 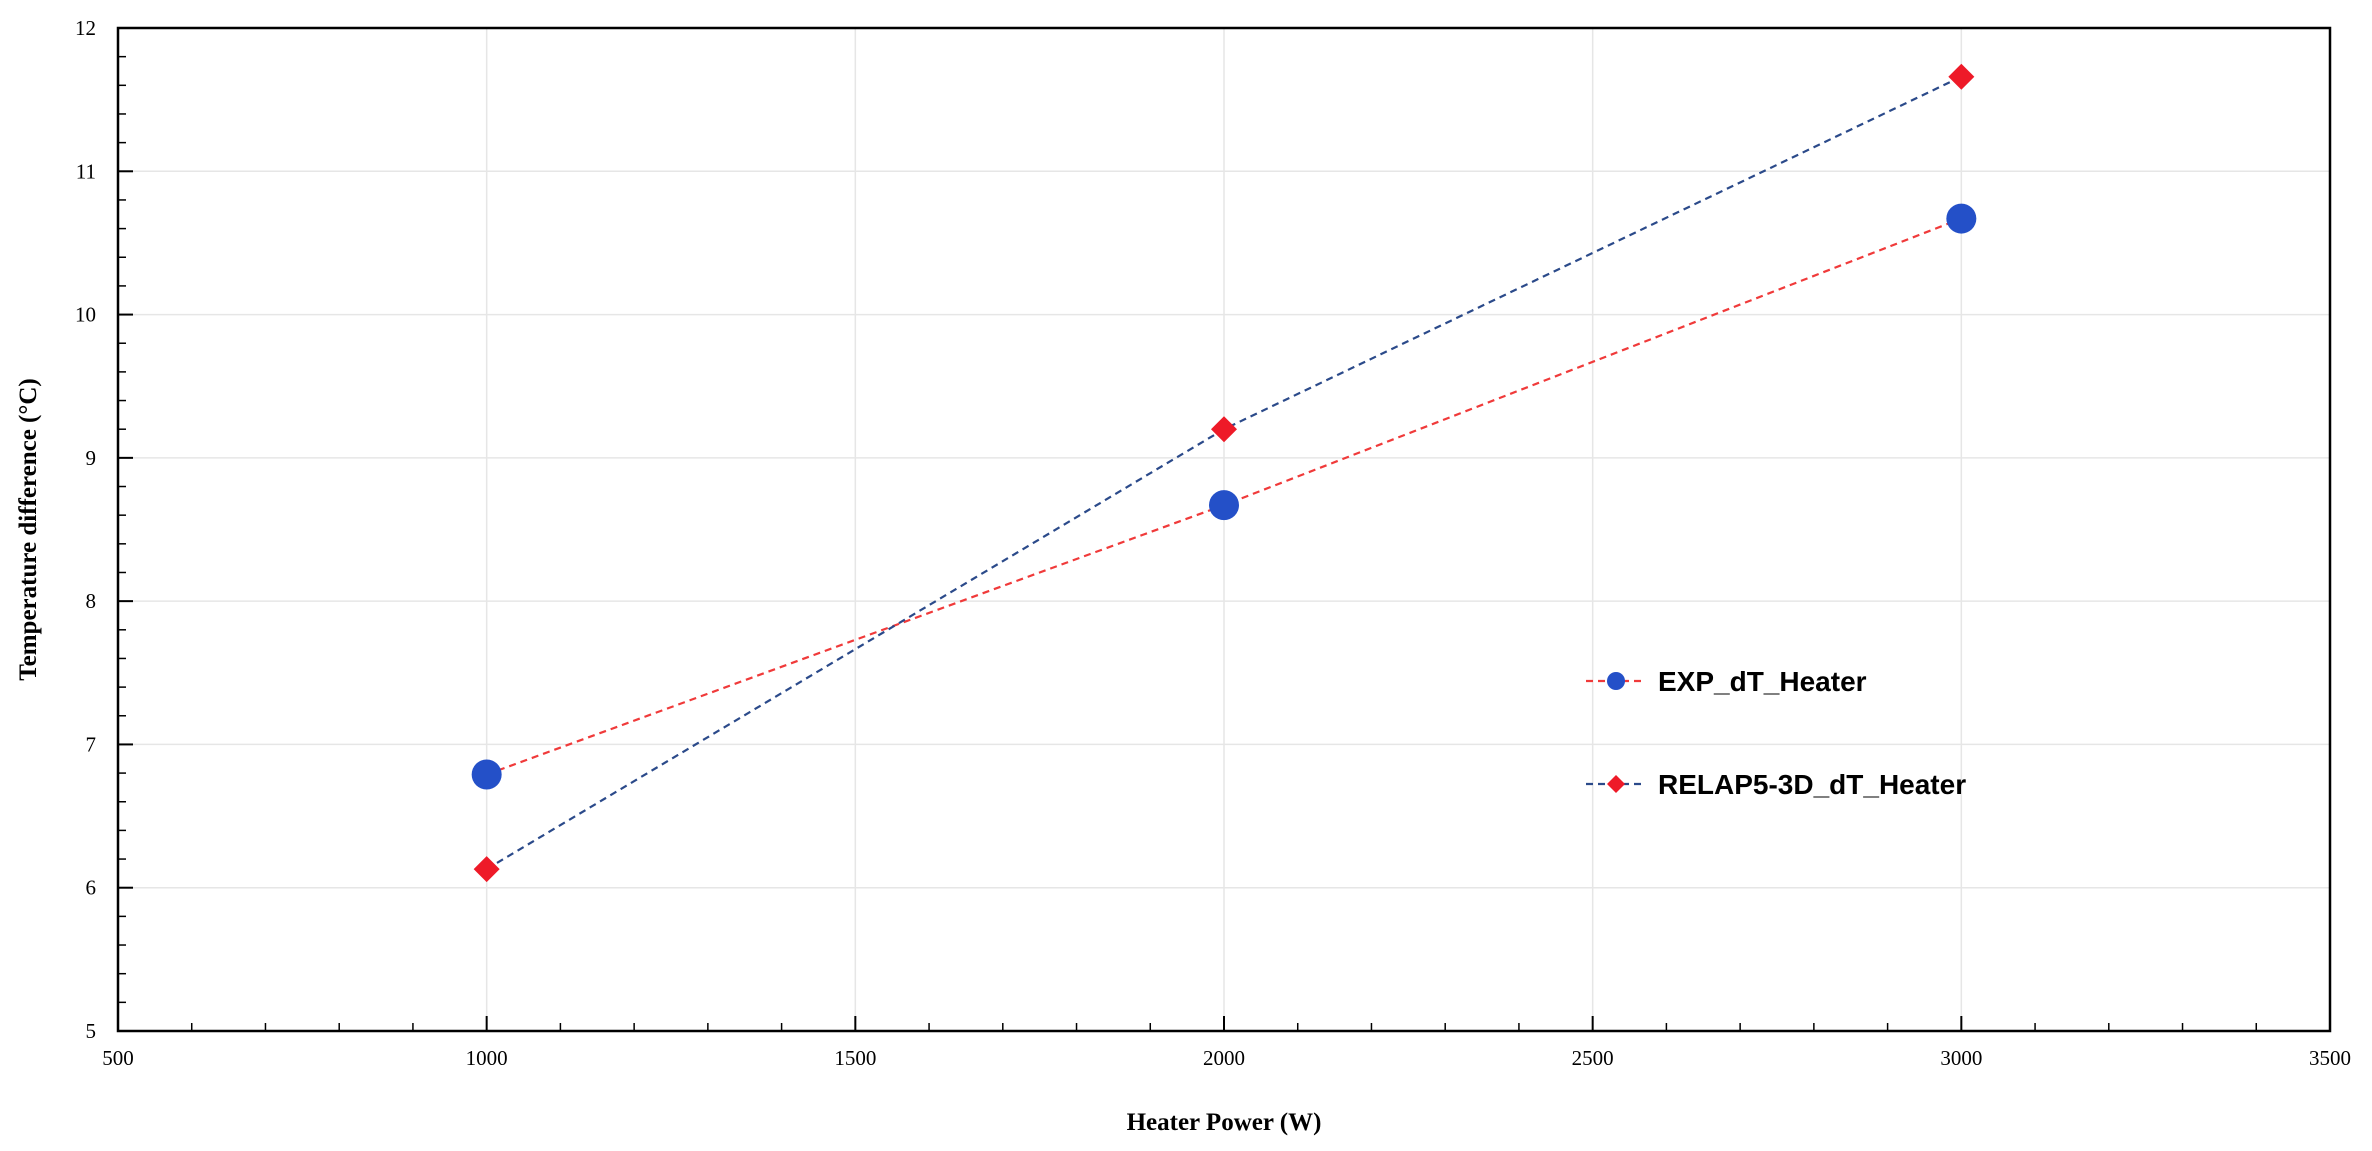 I want to click on x-tick-label-3000: 3000, so click(x=1961, y=1058).